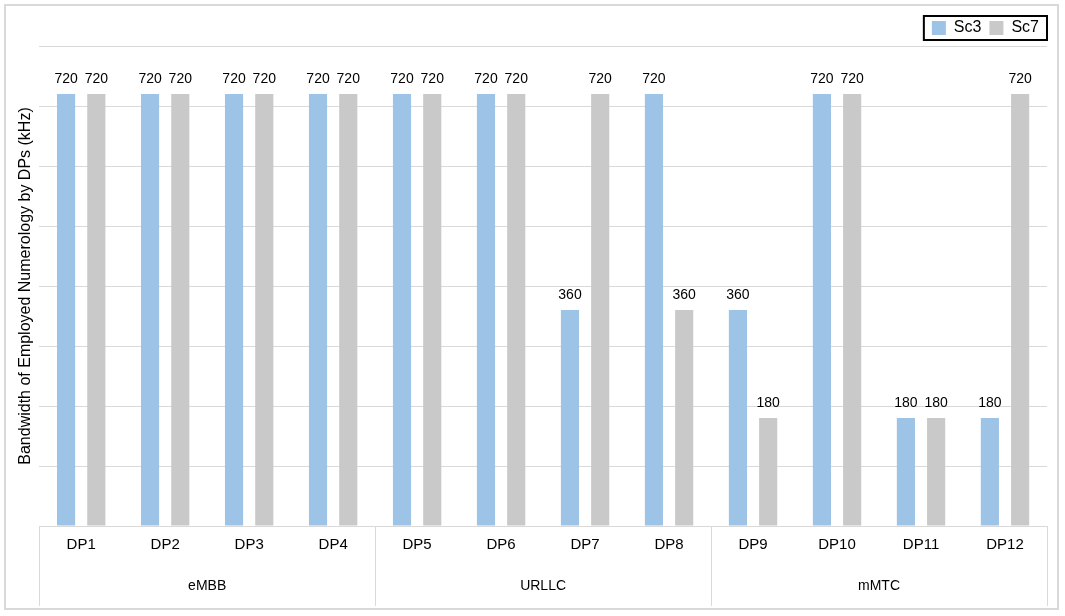  I want to click on x-tick-label: DP3, so click(249, 544).